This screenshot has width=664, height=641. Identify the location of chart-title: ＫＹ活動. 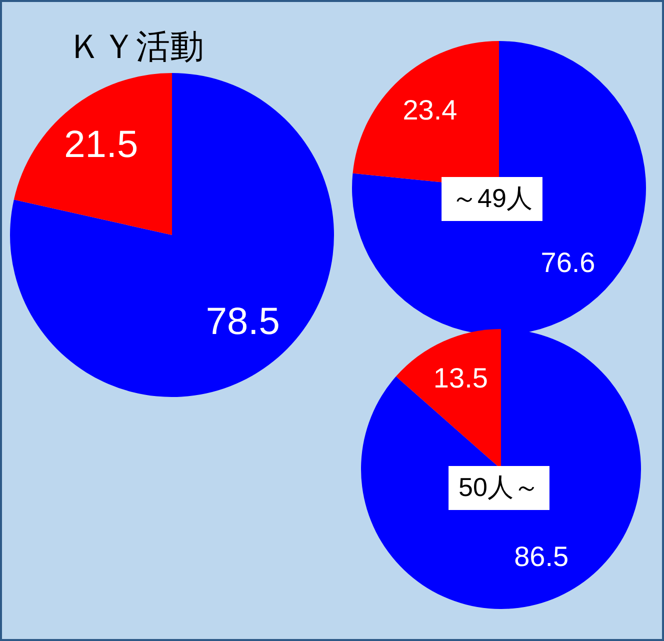
(136, 47).